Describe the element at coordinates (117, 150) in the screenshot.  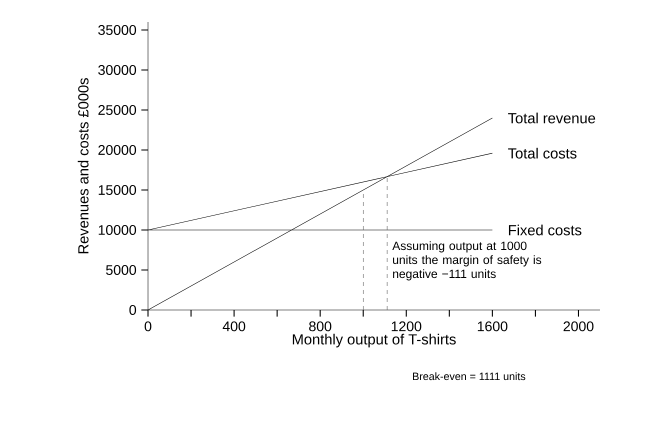
I see `y-tick-label: 20000` at that location.